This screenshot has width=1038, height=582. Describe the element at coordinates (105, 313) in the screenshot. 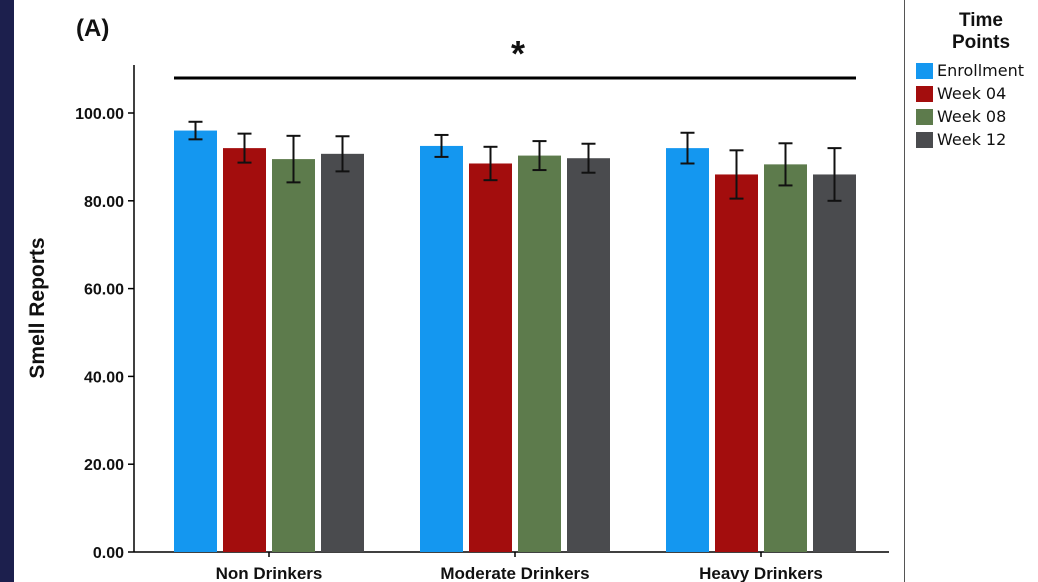

I see `y-axis: 0.00 20.00 40.00 60.00 80.00 100.00` at that location.